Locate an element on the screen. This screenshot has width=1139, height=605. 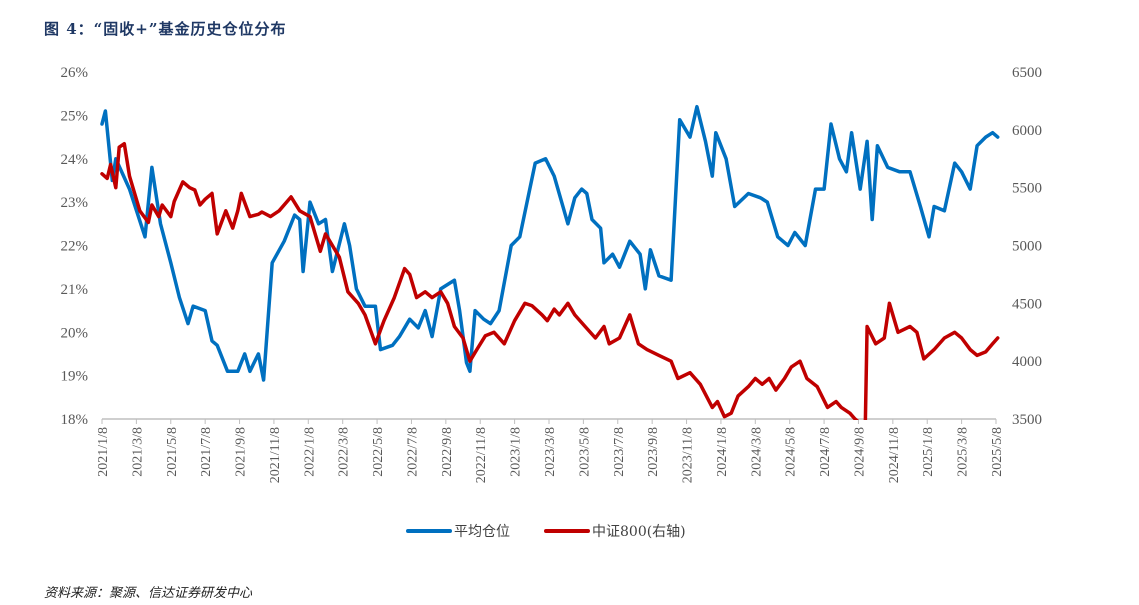
x-tick-label: 2023/11/8 is located at coordinates (688, 455).